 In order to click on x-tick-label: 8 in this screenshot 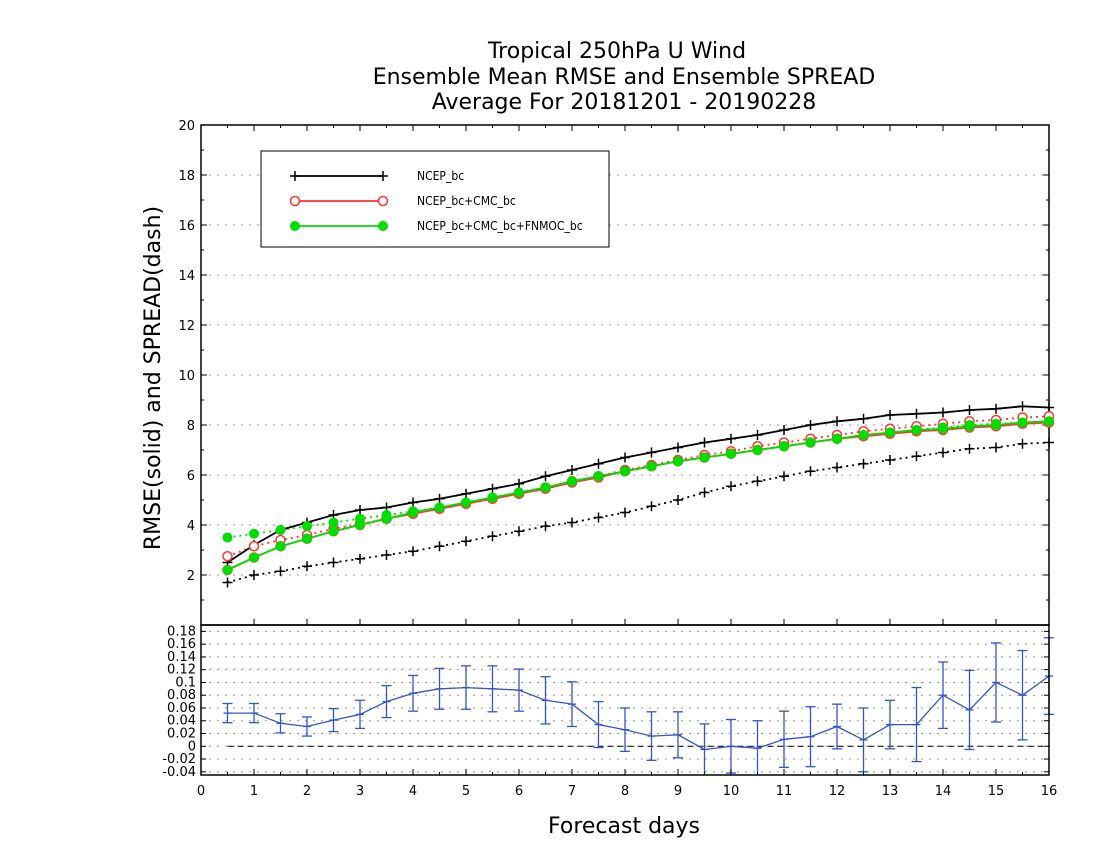, I will do `click(625, 791)`.